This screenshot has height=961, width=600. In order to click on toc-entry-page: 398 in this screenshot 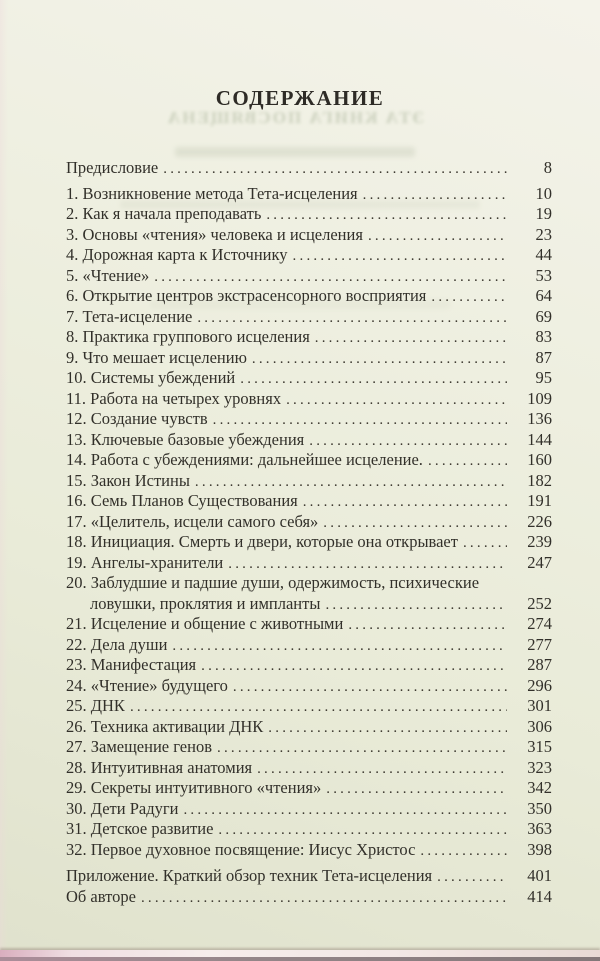, I will do `click(539, 849)`.